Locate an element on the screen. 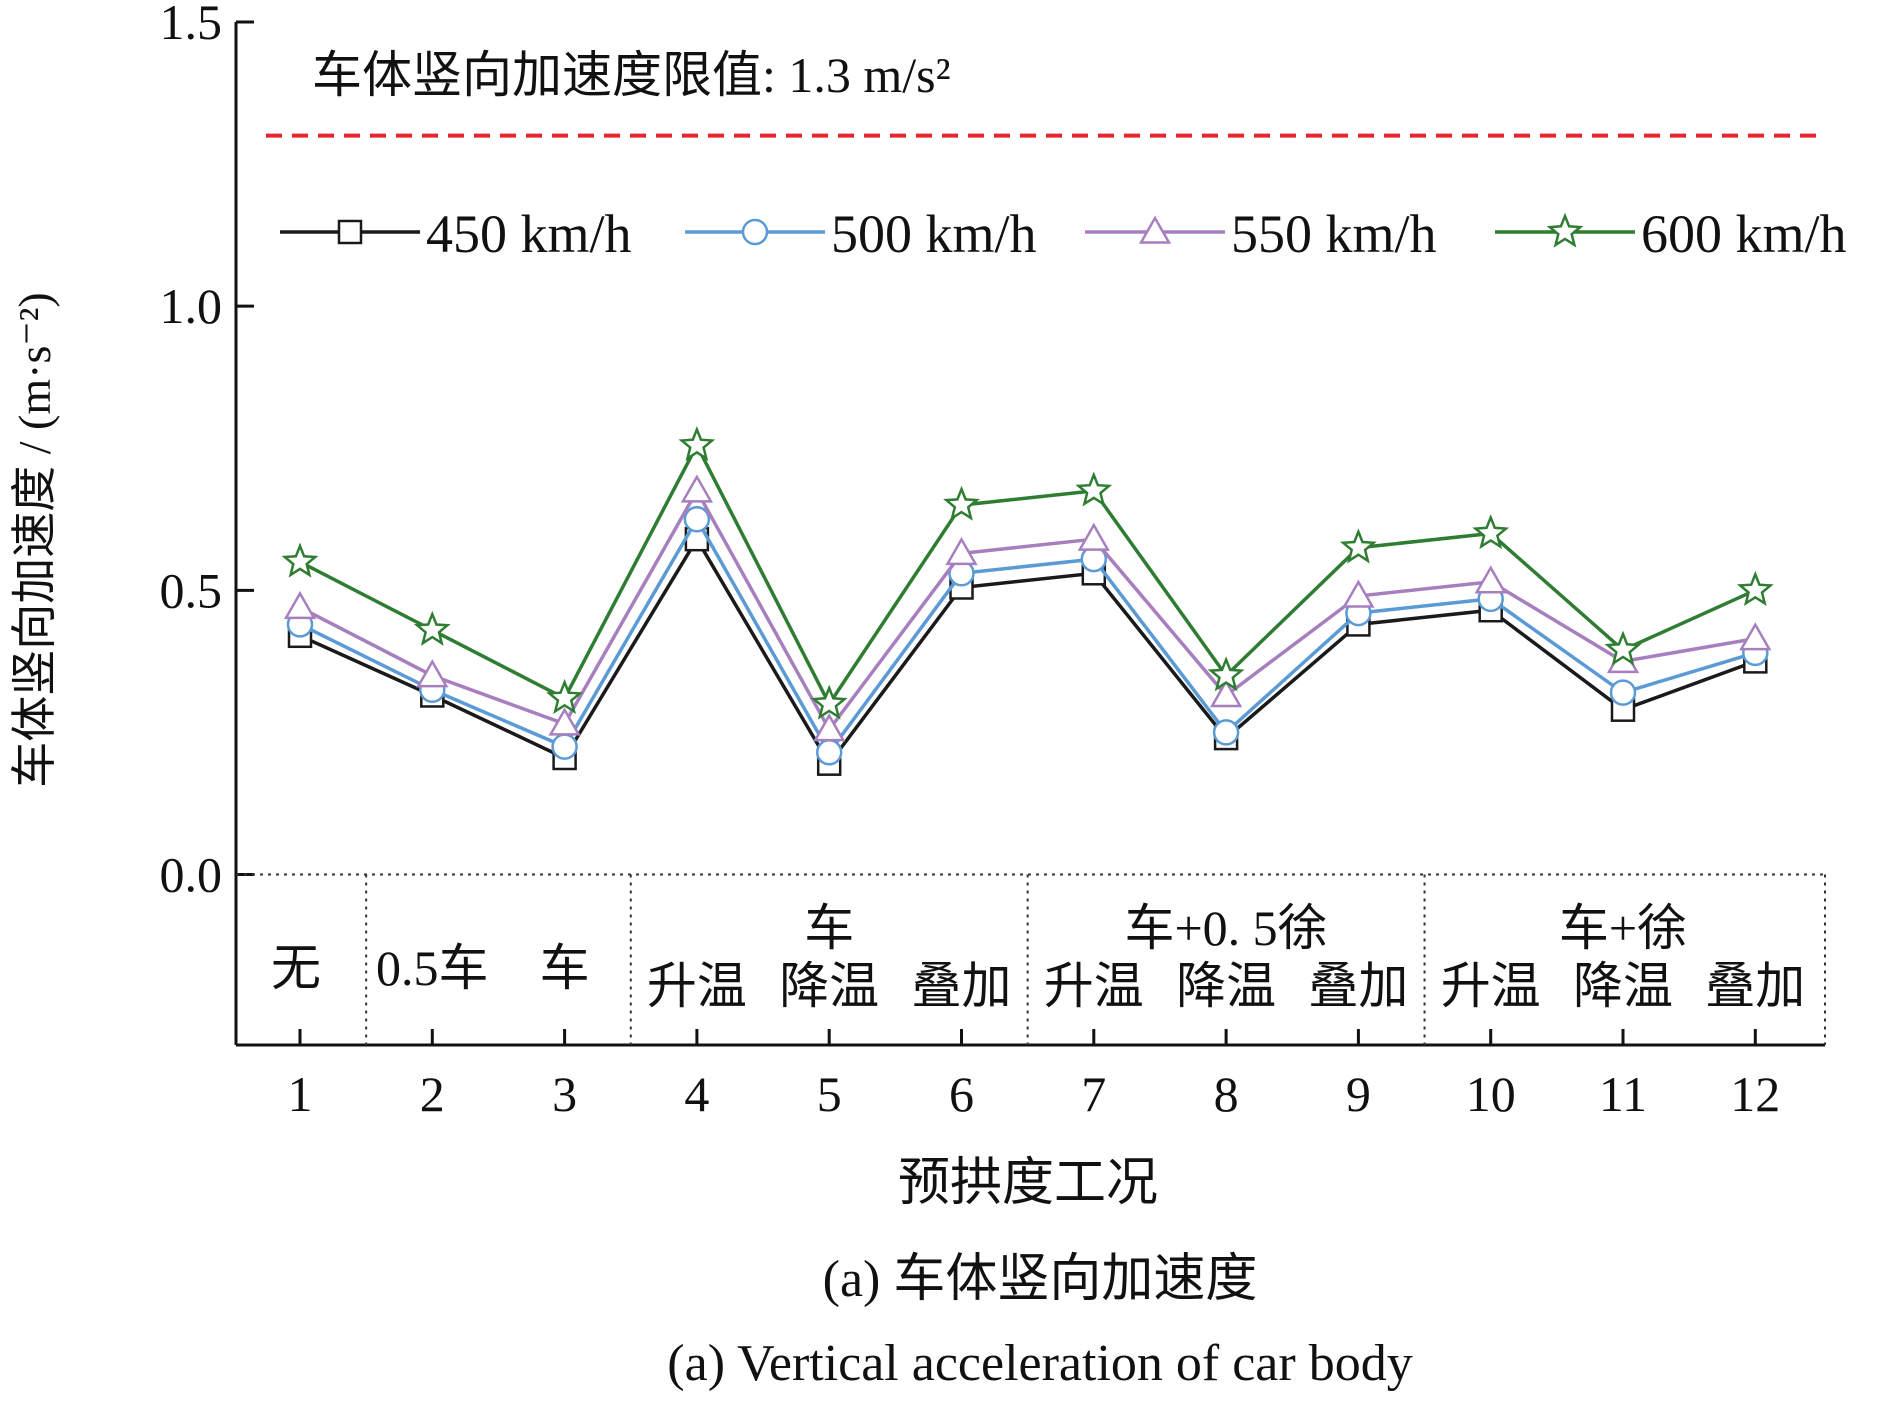 This screenshot has height=1411, width=1878. x-tick-label: 9 is located at coordinates (1358, 1094).